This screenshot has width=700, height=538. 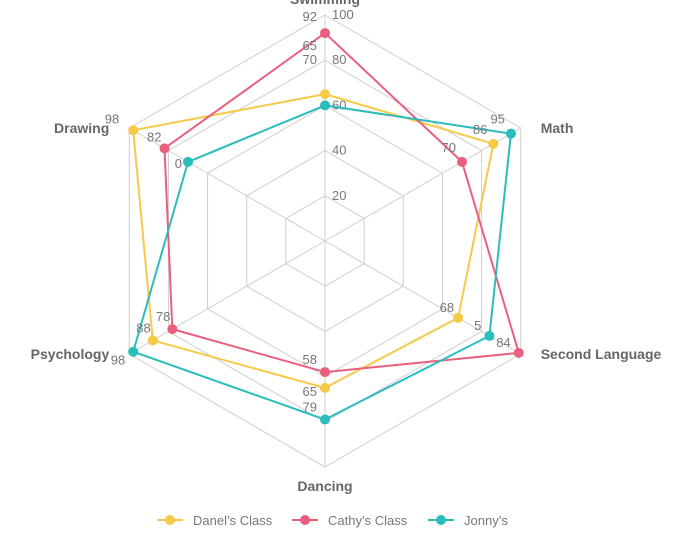 What do you see at coordinates (310, 45) in the screenshot?
I see `point-label-0-2: 65` at bounding box center [310, 45].